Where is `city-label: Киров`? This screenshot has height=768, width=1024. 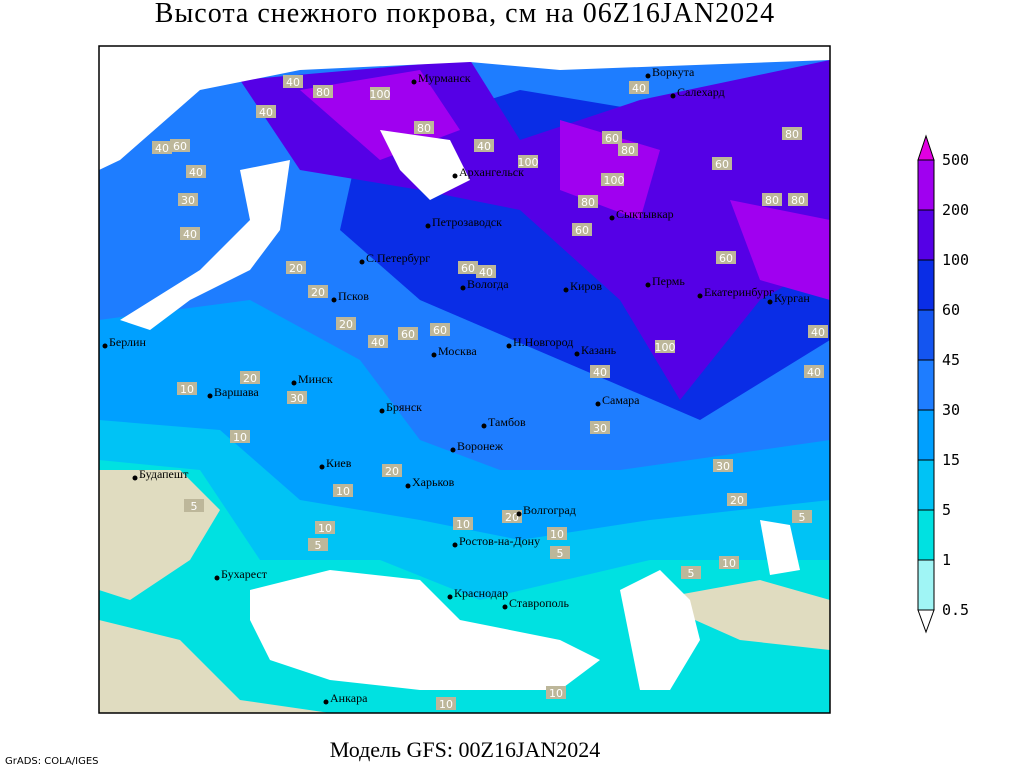
city-label: Киров is located at coordinates (586, 286).